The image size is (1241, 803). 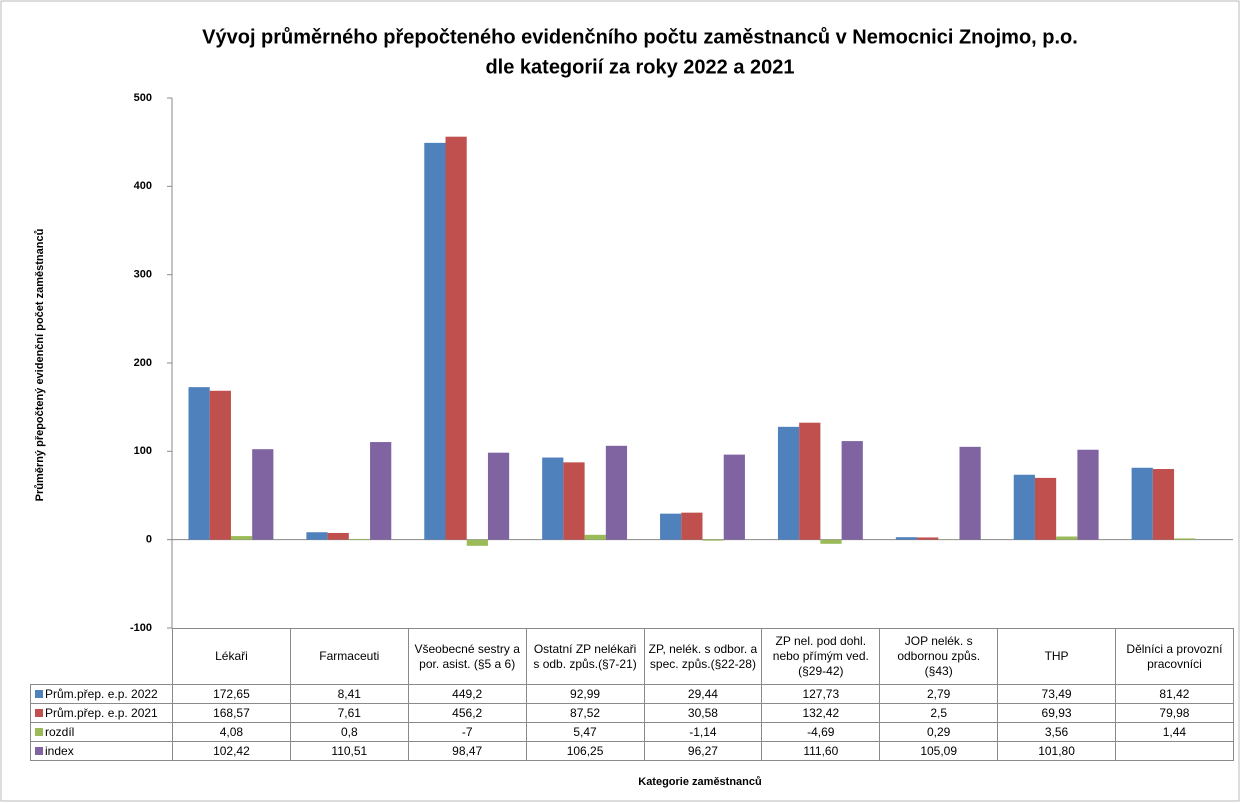 I want to click on value-cell: 168,57, so click(x=231, y=713).